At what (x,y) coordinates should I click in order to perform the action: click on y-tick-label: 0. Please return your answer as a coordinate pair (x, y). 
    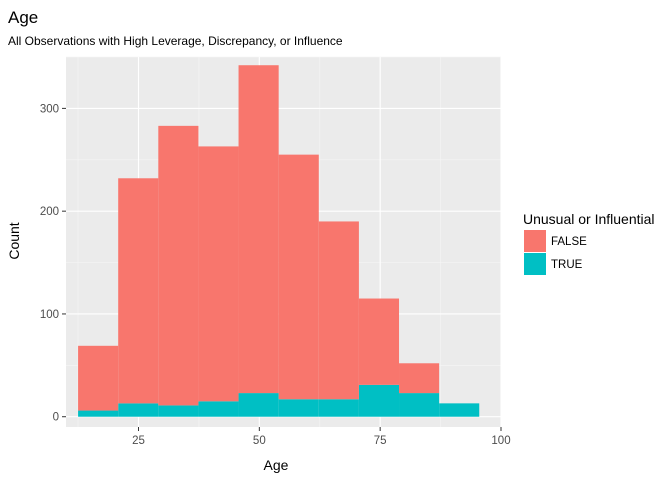
    Looking at the image, I should click on (56, 418).